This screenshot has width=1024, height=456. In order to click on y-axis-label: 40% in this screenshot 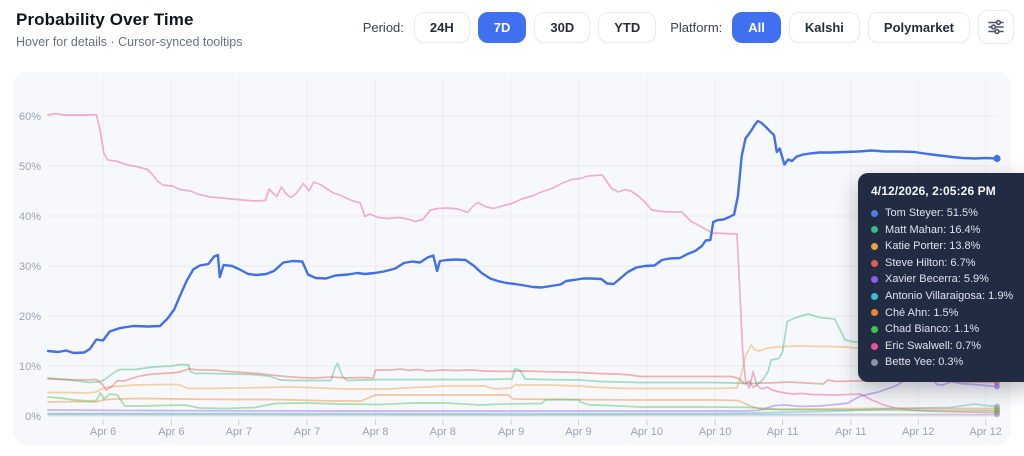, I will do `click(30, 217)`.